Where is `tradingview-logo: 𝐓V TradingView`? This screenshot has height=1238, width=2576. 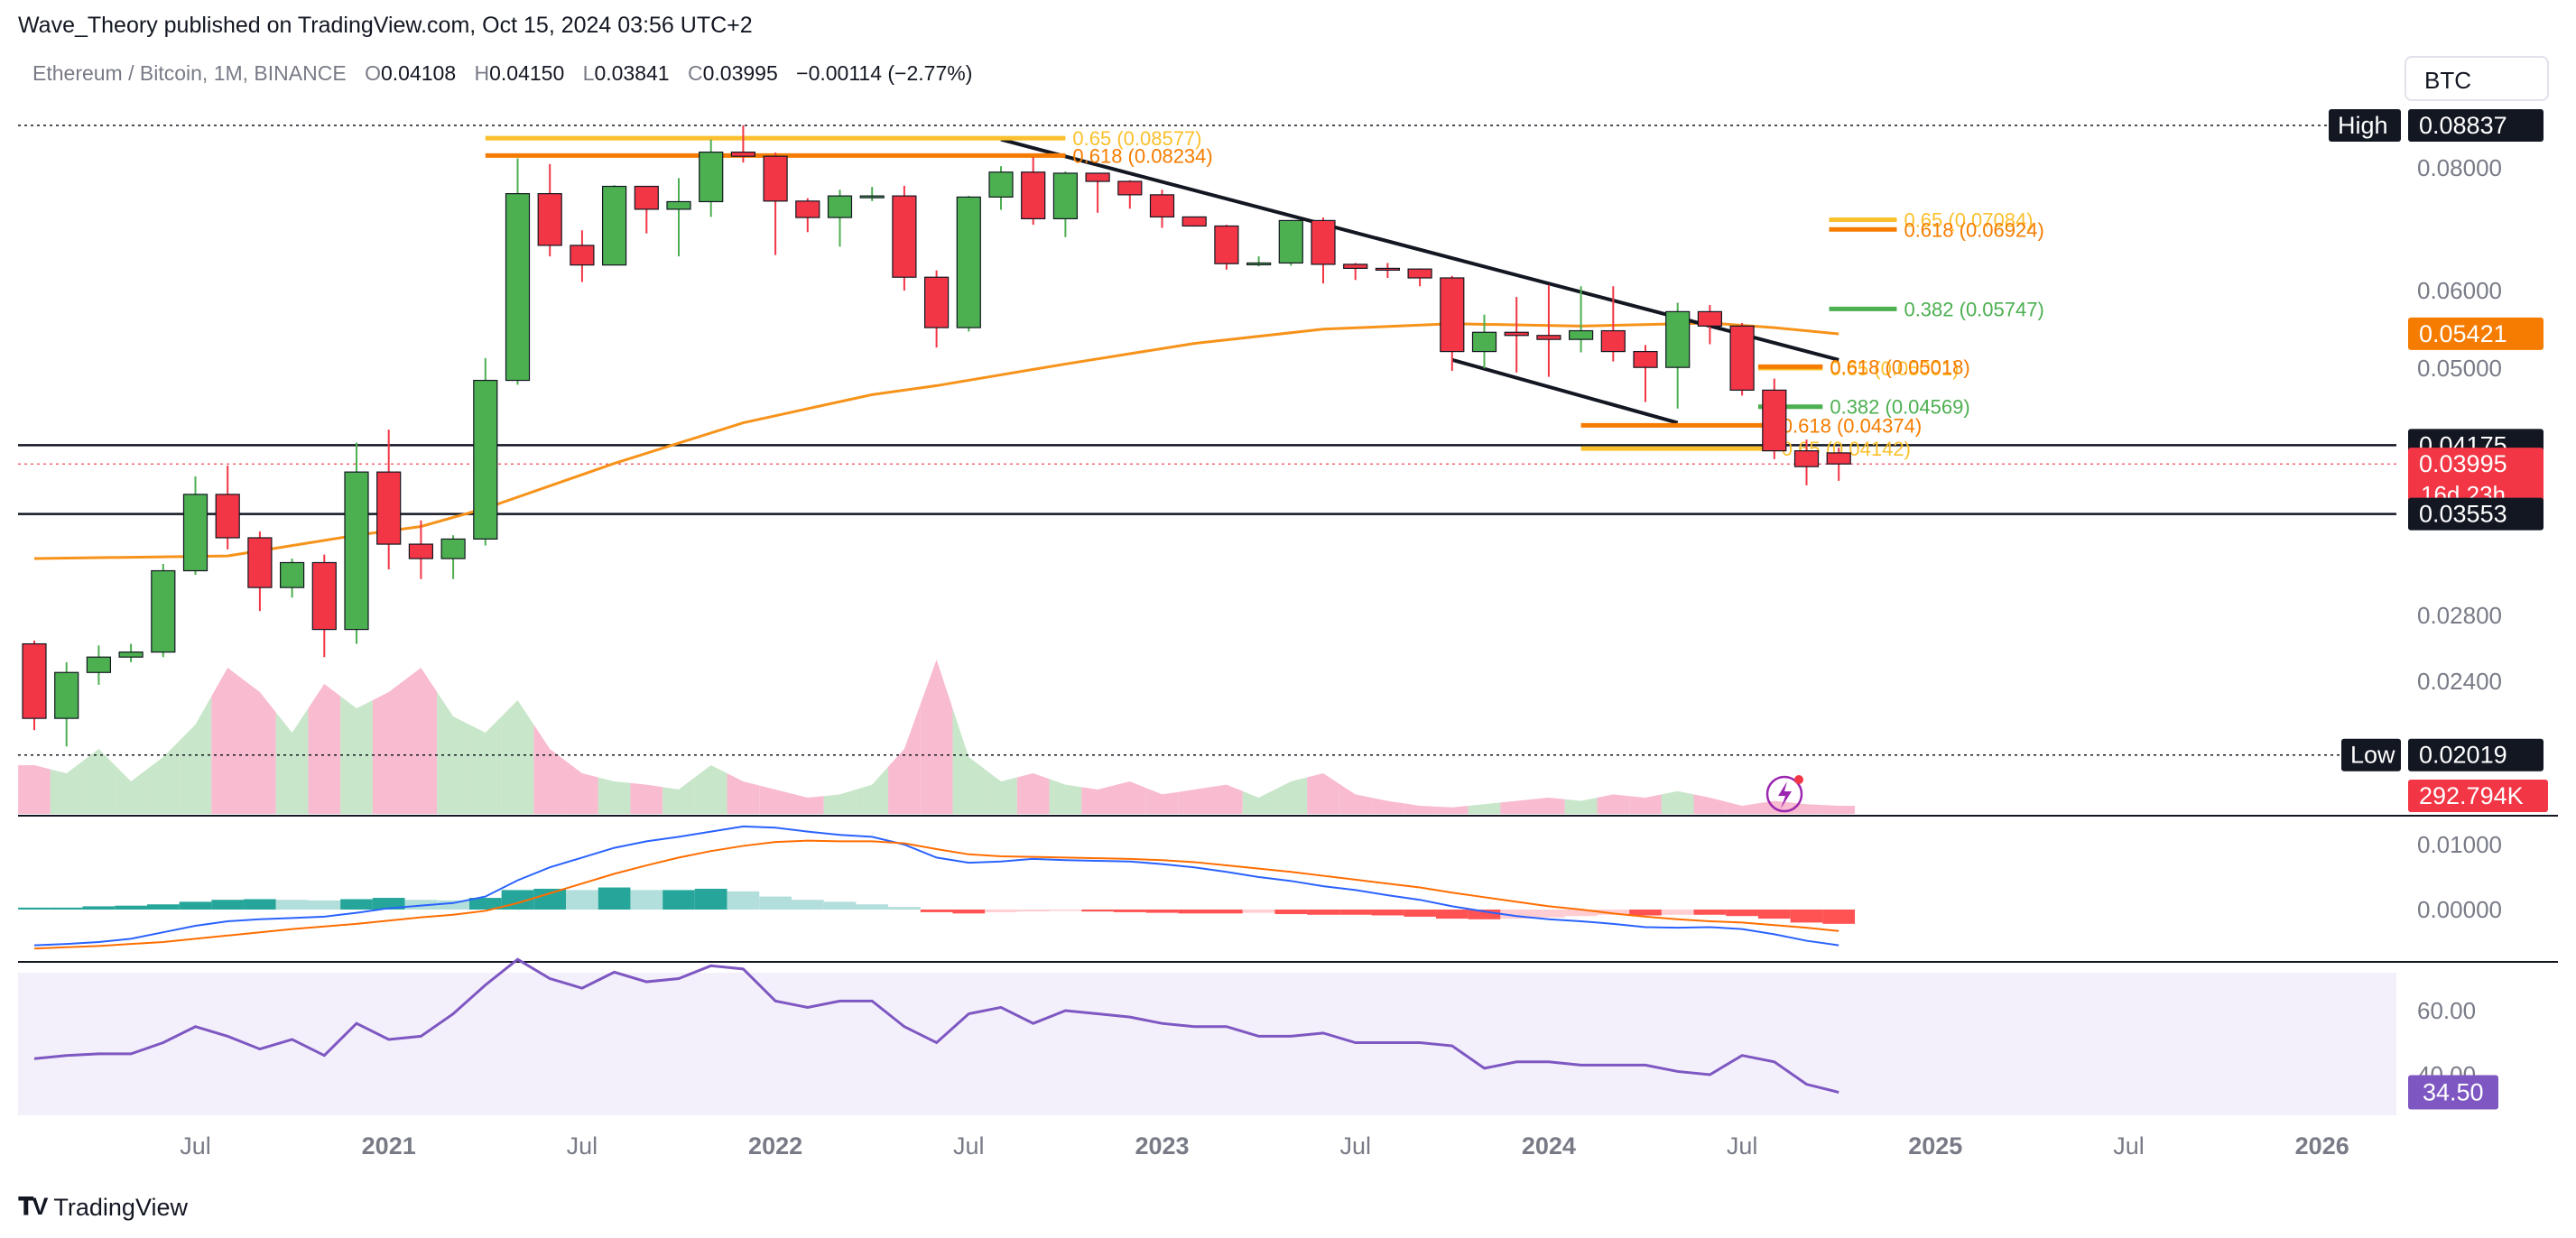 tradingview-logo: 𝐓V TradingView is located at coordinates (103, 1208).